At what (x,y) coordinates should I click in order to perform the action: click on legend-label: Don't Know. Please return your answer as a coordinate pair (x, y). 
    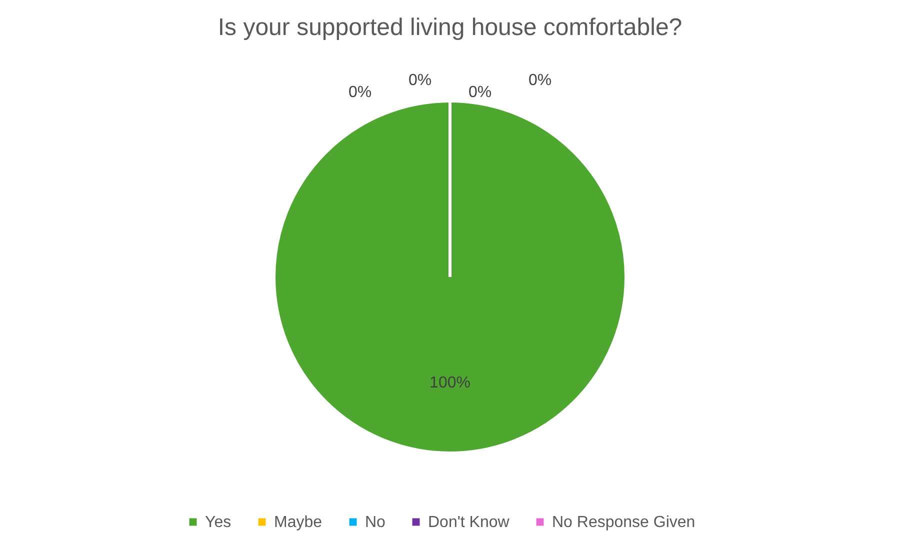
    Looking at the image, I should click on (469, 522).